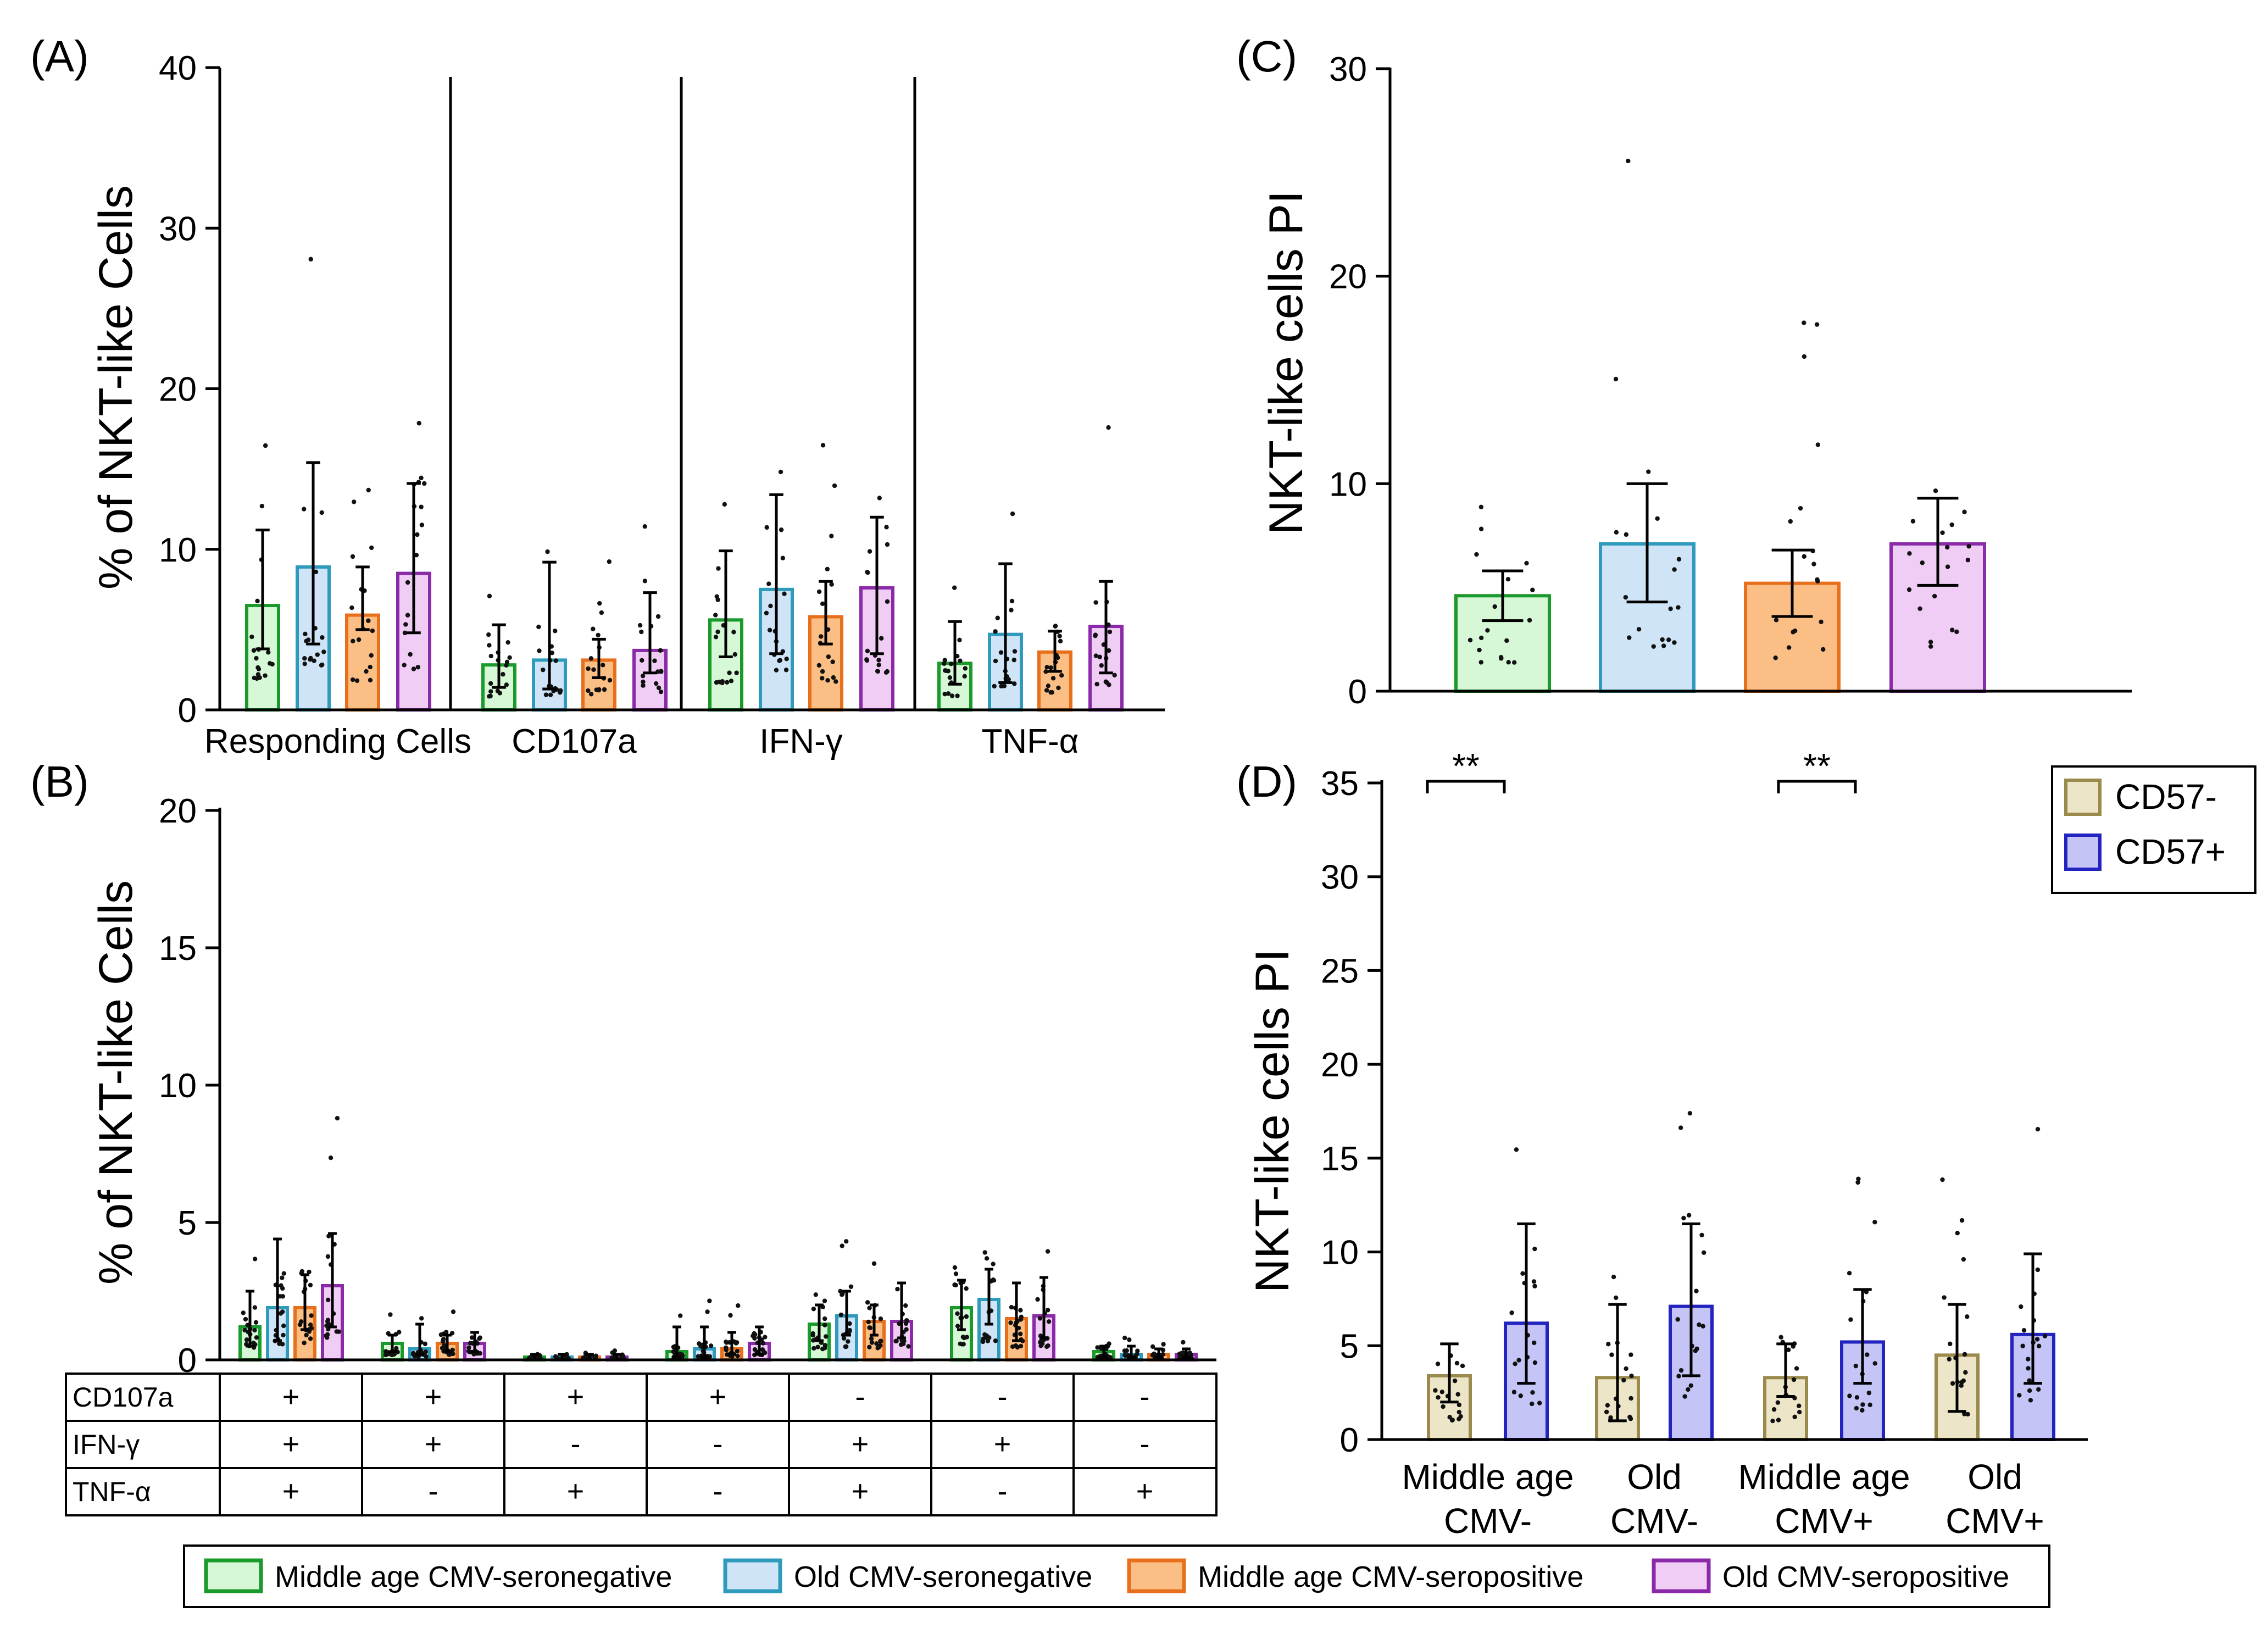  What do you see at coordinates (2083, 797) in the screenshot?
I see `panel-d-legend-swatch` at bounding box center [2083, 797].